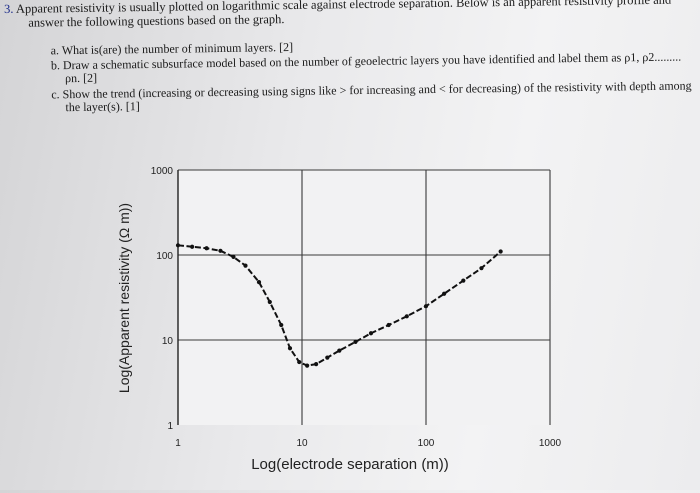 The height and width of the screenshot is (493, 700). I want to click on x-tick-label: 10, so click(302, 443).